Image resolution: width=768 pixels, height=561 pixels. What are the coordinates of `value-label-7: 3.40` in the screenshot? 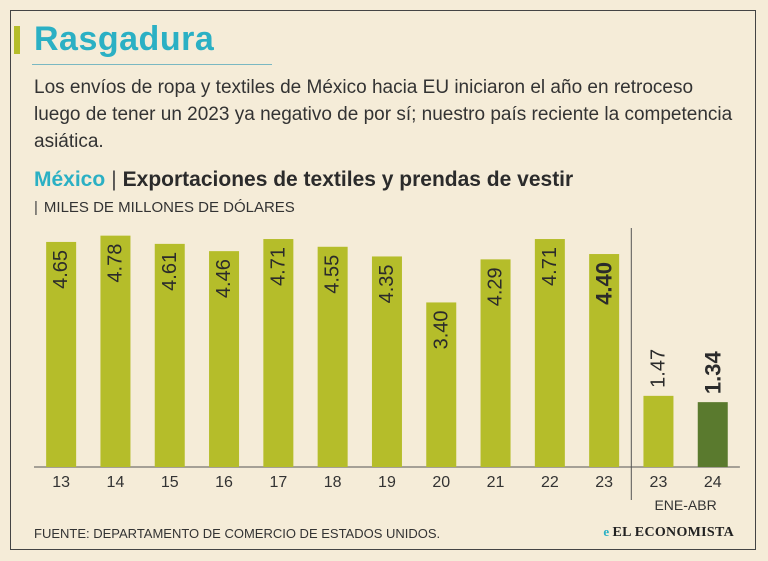 It's located at (441, 329).